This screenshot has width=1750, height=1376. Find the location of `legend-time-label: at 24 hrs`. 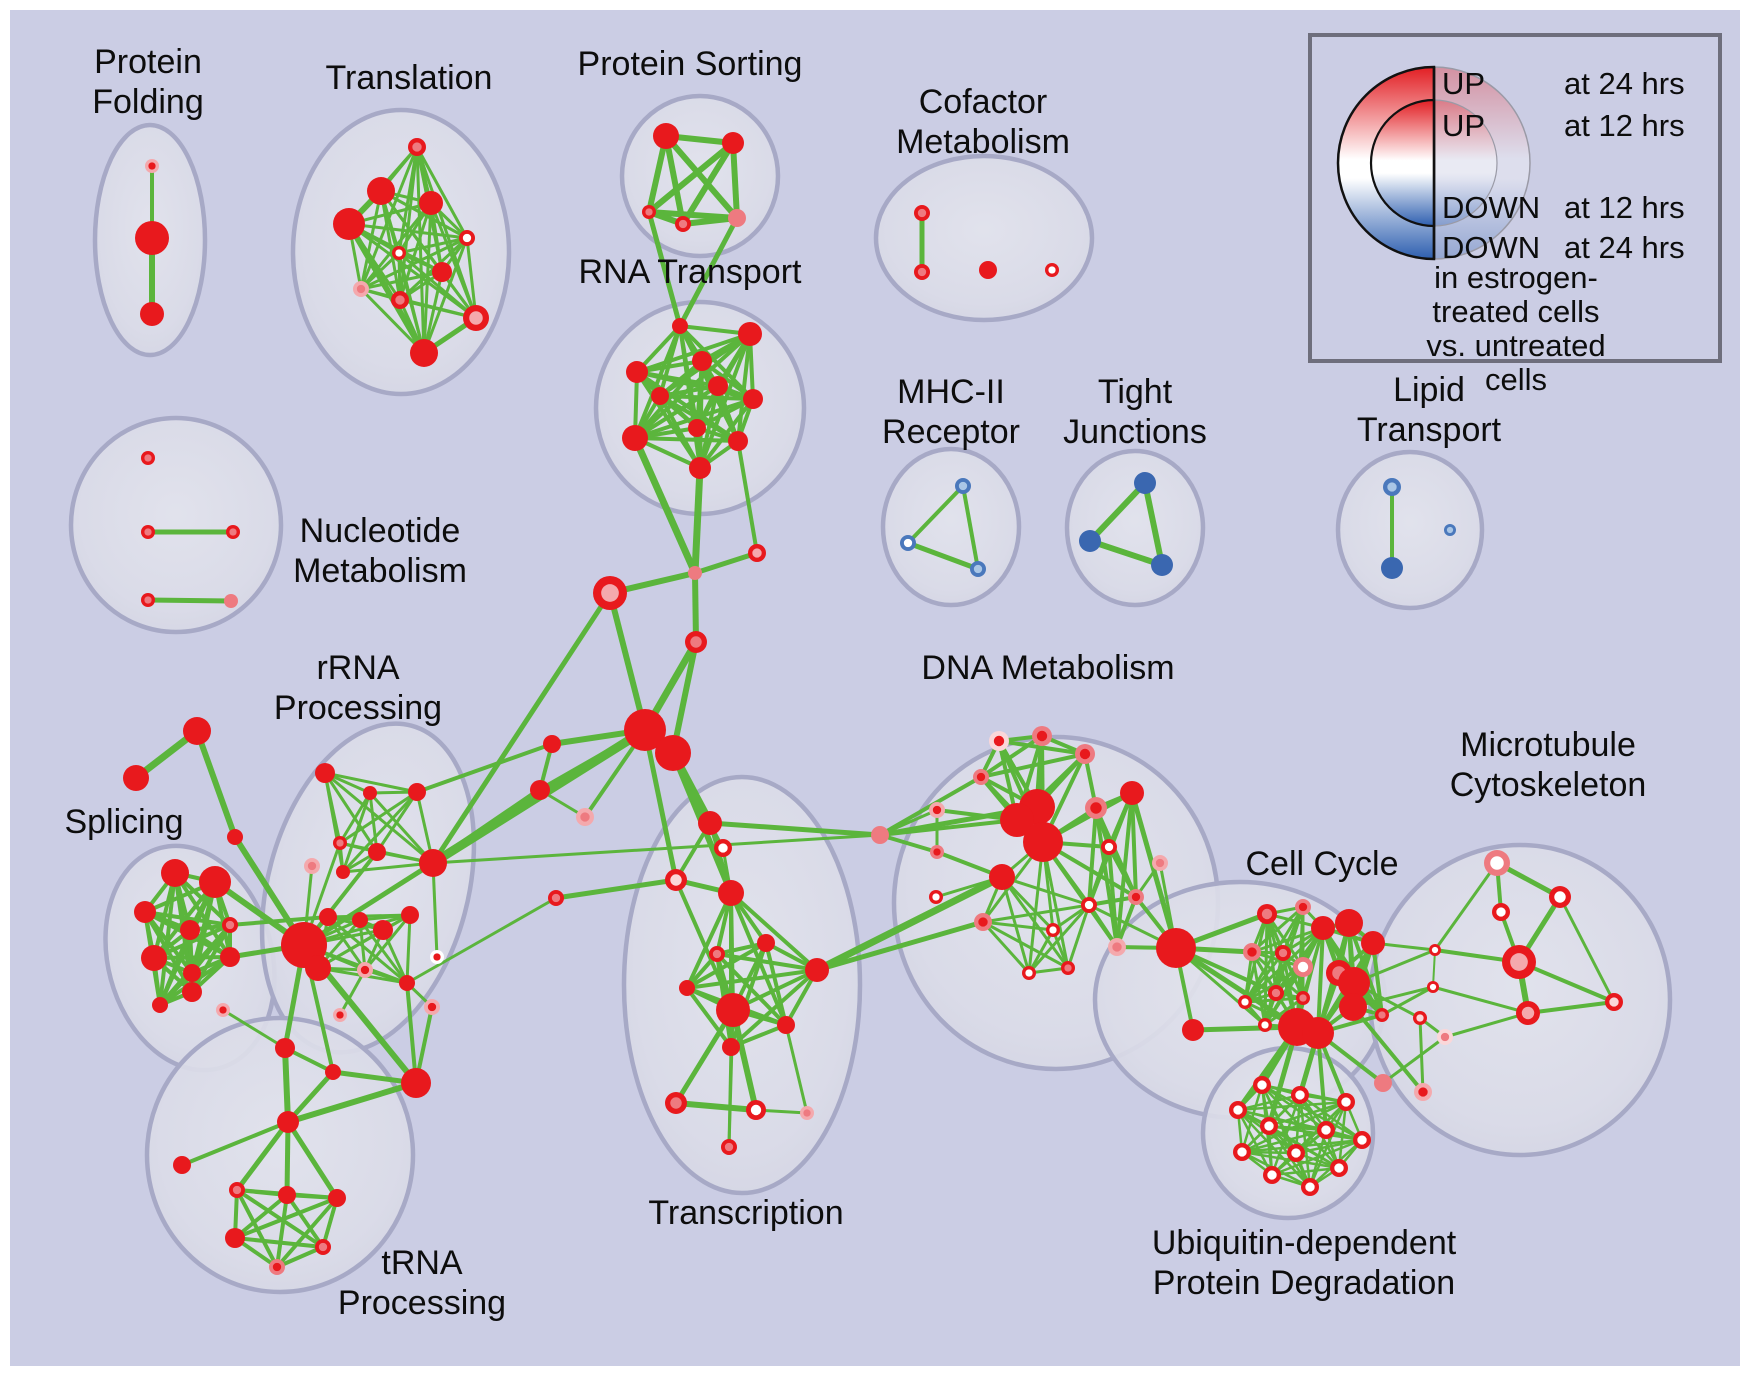

legend-time-label: at 24 hrs is located at coordinates (1624, 83).